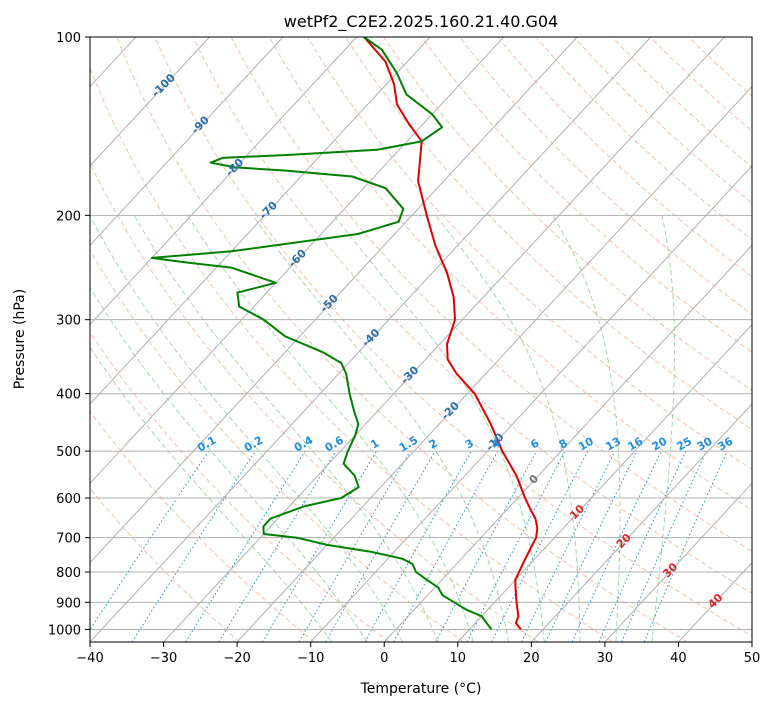 The height and width of the screenshot is (708, 775). What do you see at coordinates (68, 321) in the screenshot?
I see `y-tick-label: 300` at bounding box center [68, 321].